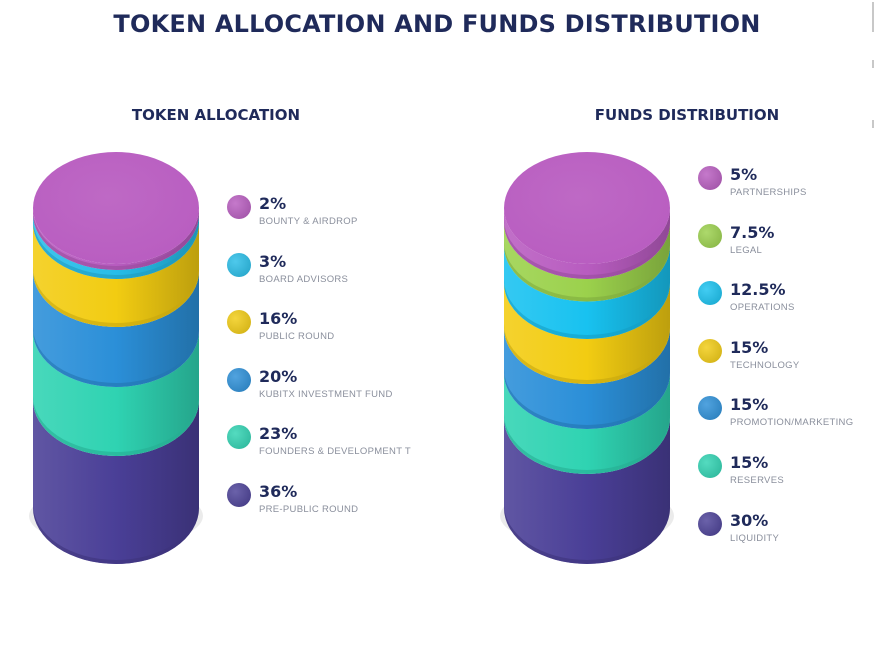 The width and height of the screenshot is (874, 646). Describe the element at coordinates (297, 337) in the screenshot. I see `legend-label: PUBLIC ROUND` at that location.